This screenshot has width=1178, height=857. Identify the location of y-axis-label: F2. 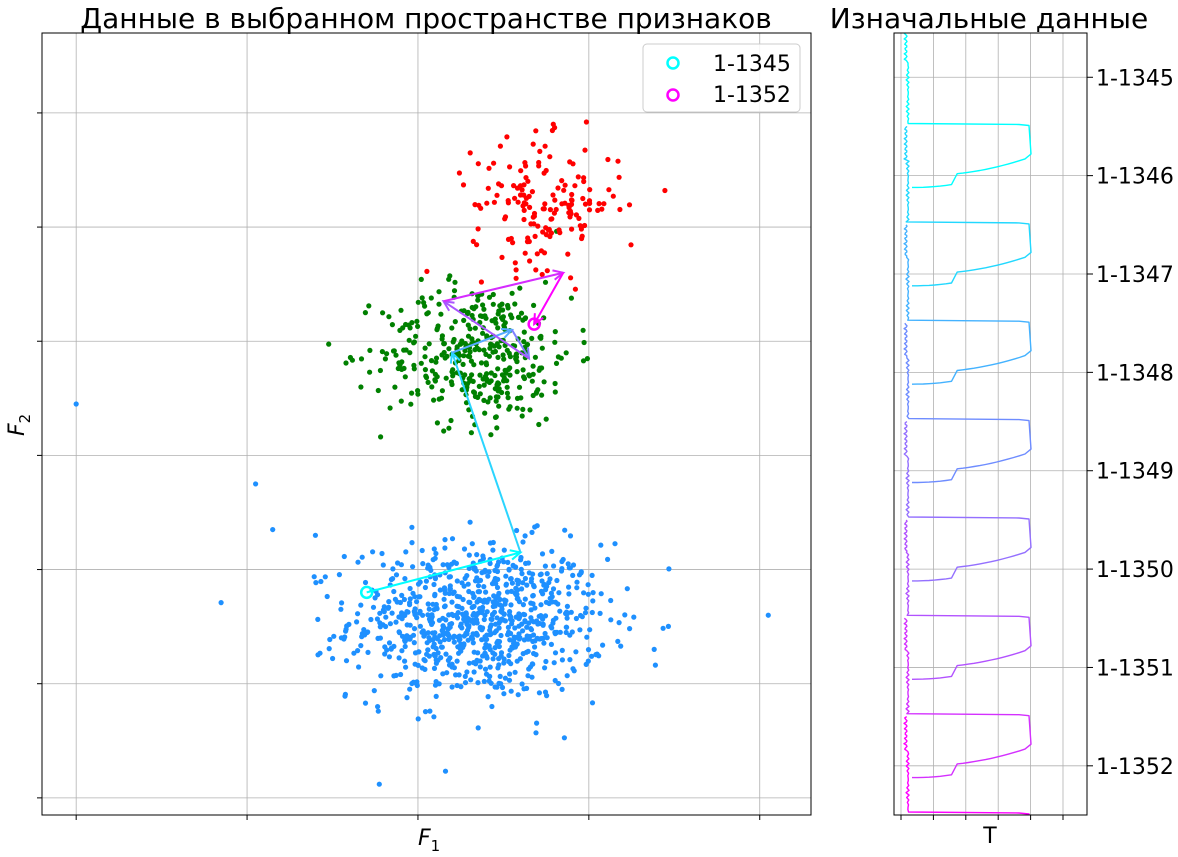
(19, 425).